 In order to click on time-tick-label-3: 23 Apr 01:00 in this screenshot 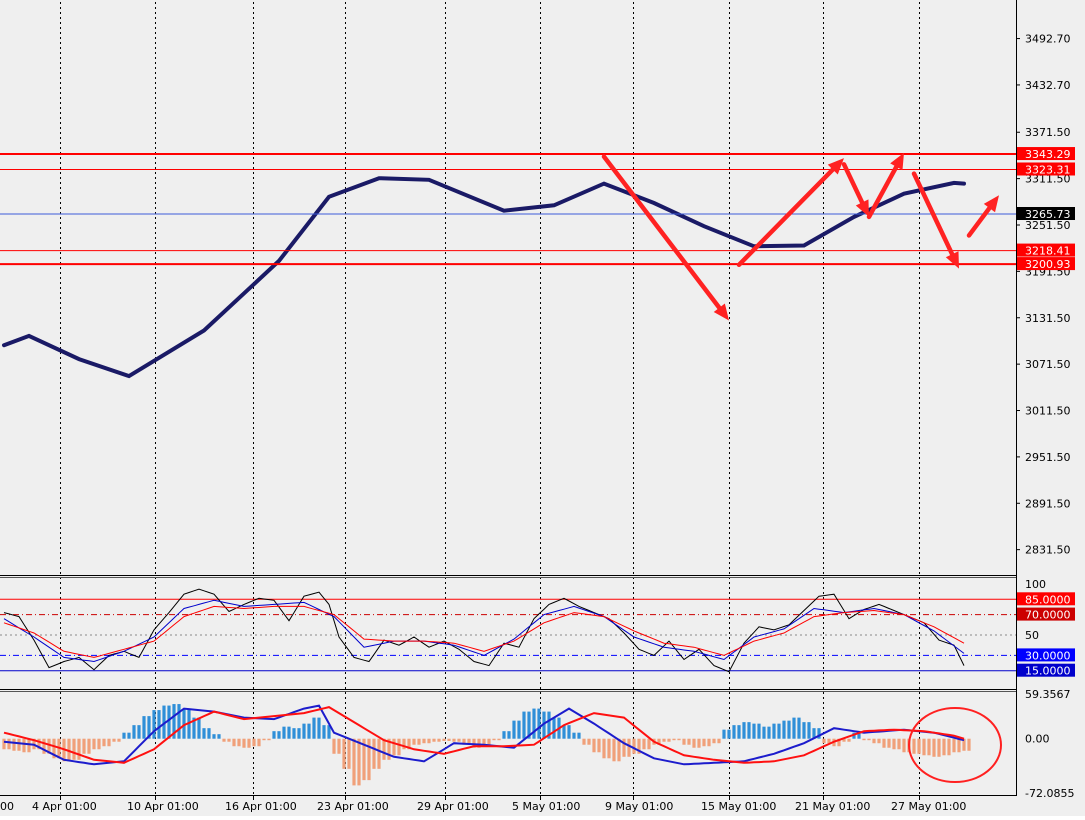, I will do `click(353, 806)`.